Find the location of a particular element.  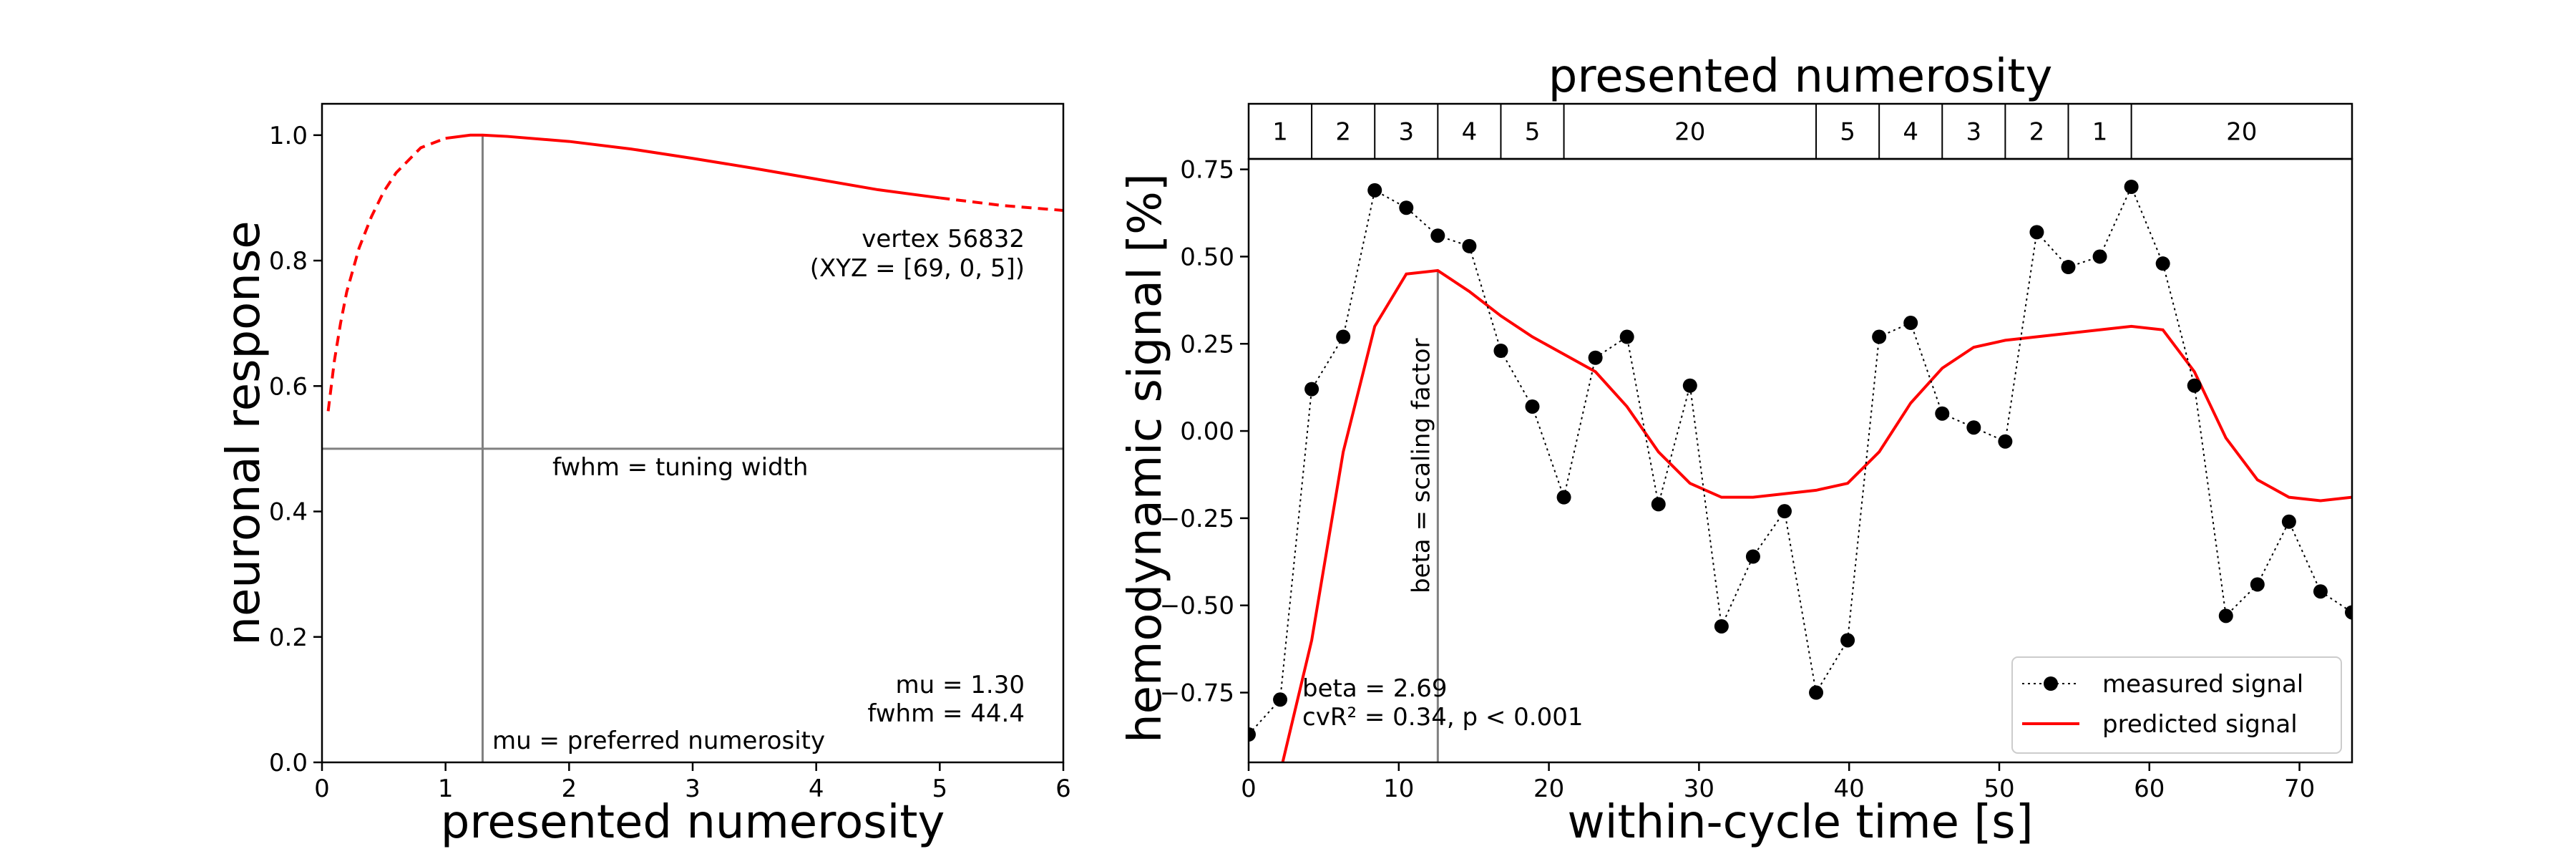

x-tick-label: 1 is located at coordinates (446, 789).